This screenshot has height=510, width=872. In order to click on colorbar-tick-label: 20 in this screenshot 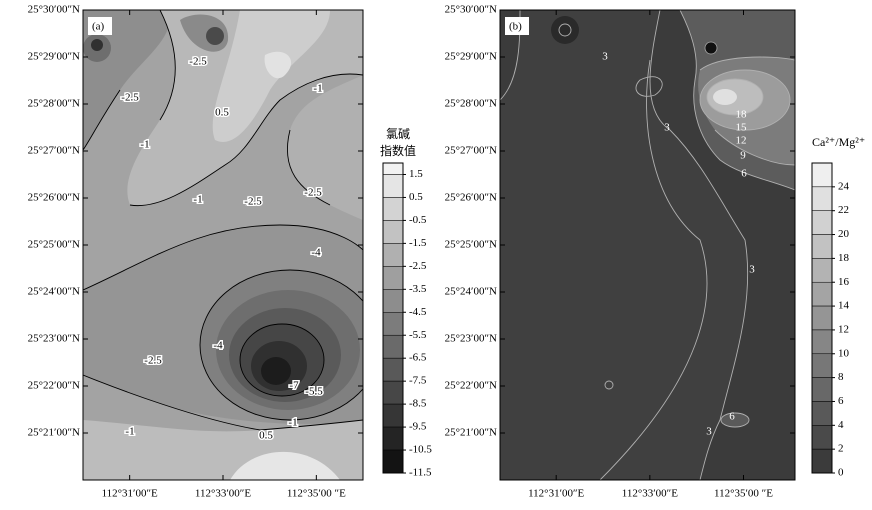, I will do `click(844, 234)`.